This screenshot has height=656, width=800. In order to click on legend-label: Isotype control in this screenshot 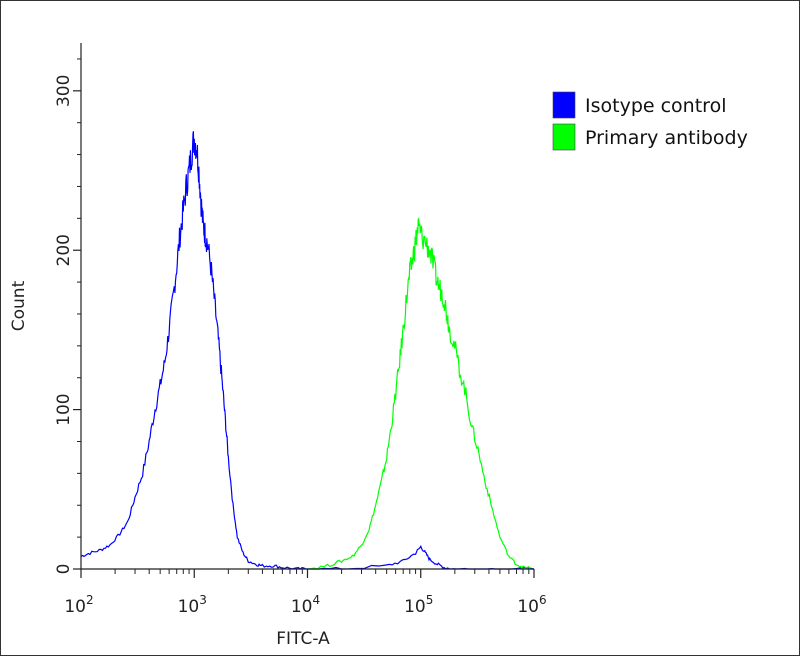, I will do `click(655, 106)`.